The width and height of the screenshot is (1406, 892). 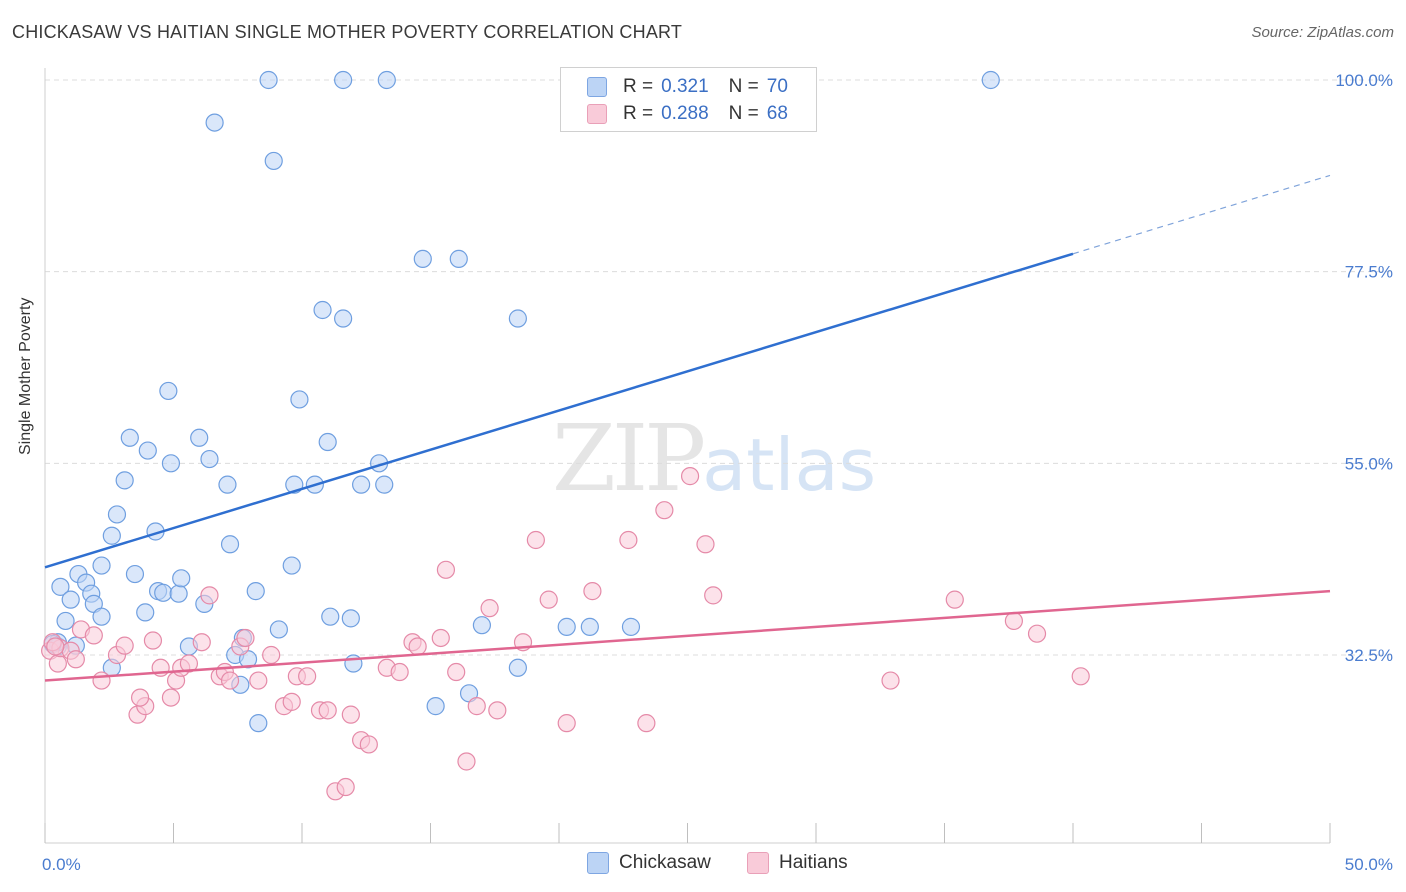 What do you see at coordinates (777, 86) in the screenshot?
I see `legend-n-value: 70` at bounding box center [777, 86].